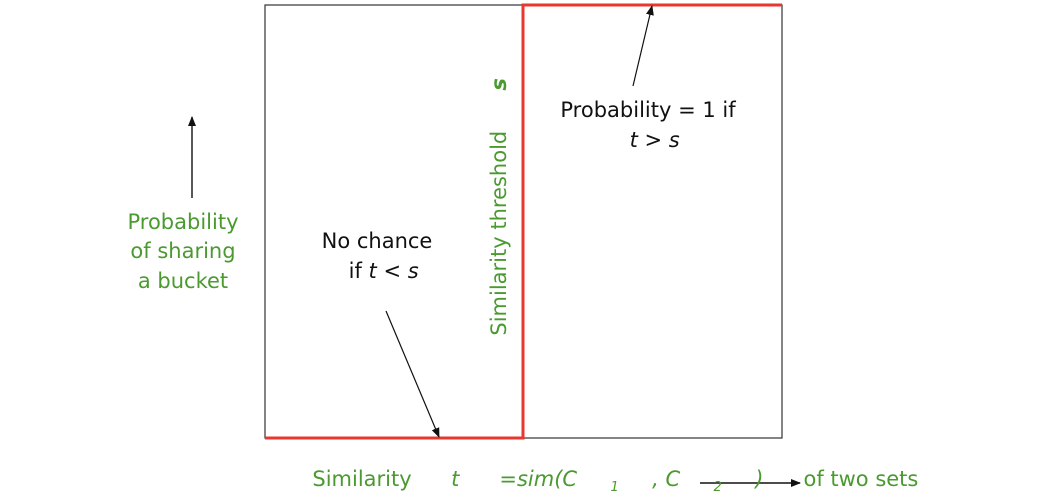 Image resolution: width=1064 pixels, height=500 pixels. Describe the element at coordinates (858, 479) in the screenshot. I see `x-axis-label-suffix: of two sets` at that location.